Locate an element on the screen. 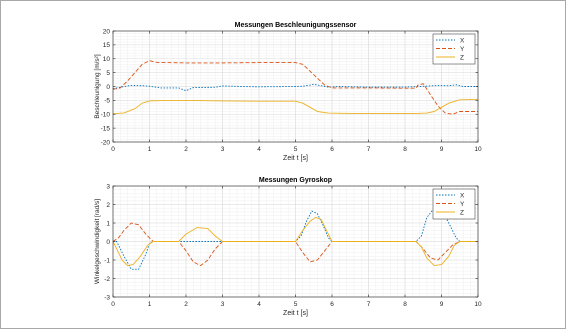 The height and width of the screenshot is (333, 566). y-tick-label: -2 is located at coordinates (107, 279).